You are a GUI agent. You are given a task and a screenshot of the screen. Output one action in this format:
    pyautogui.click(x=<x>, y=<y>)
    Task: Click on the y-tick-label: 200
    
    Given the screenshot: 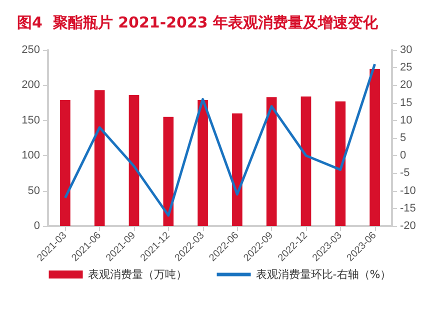 What is the action you would take?
    pyautogui.click(x=31, y=85)
    